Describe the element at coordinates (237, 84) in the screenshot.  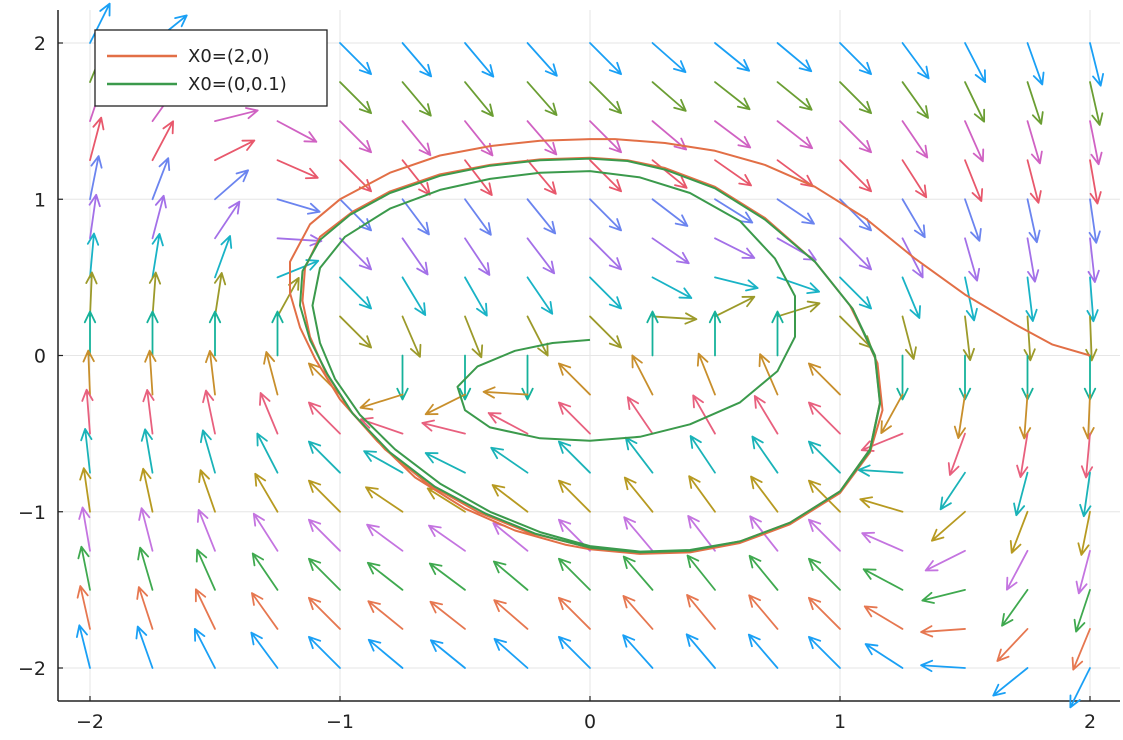
I see `legend-label-series-2: X0=(0,0.1)` at that location.